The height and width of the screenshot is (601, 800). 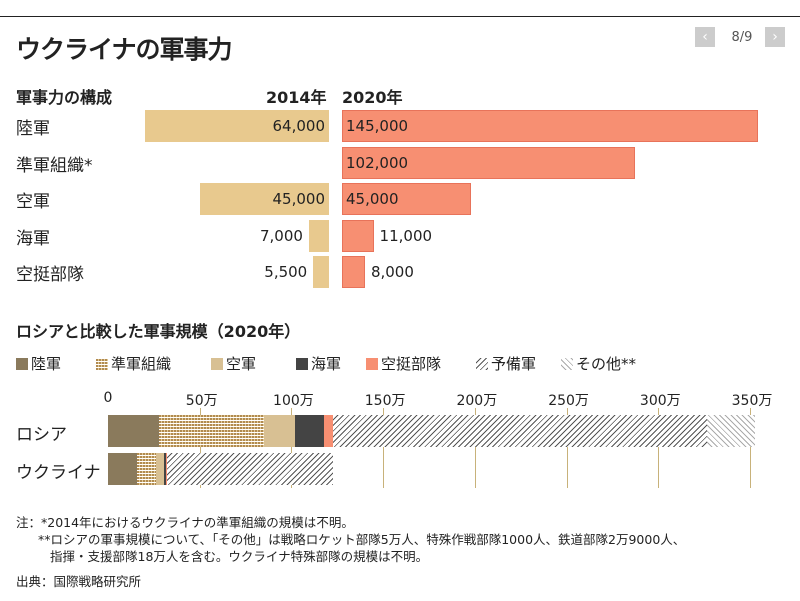 I want to click on prev-button: ‹, so click(x=705, y=37).